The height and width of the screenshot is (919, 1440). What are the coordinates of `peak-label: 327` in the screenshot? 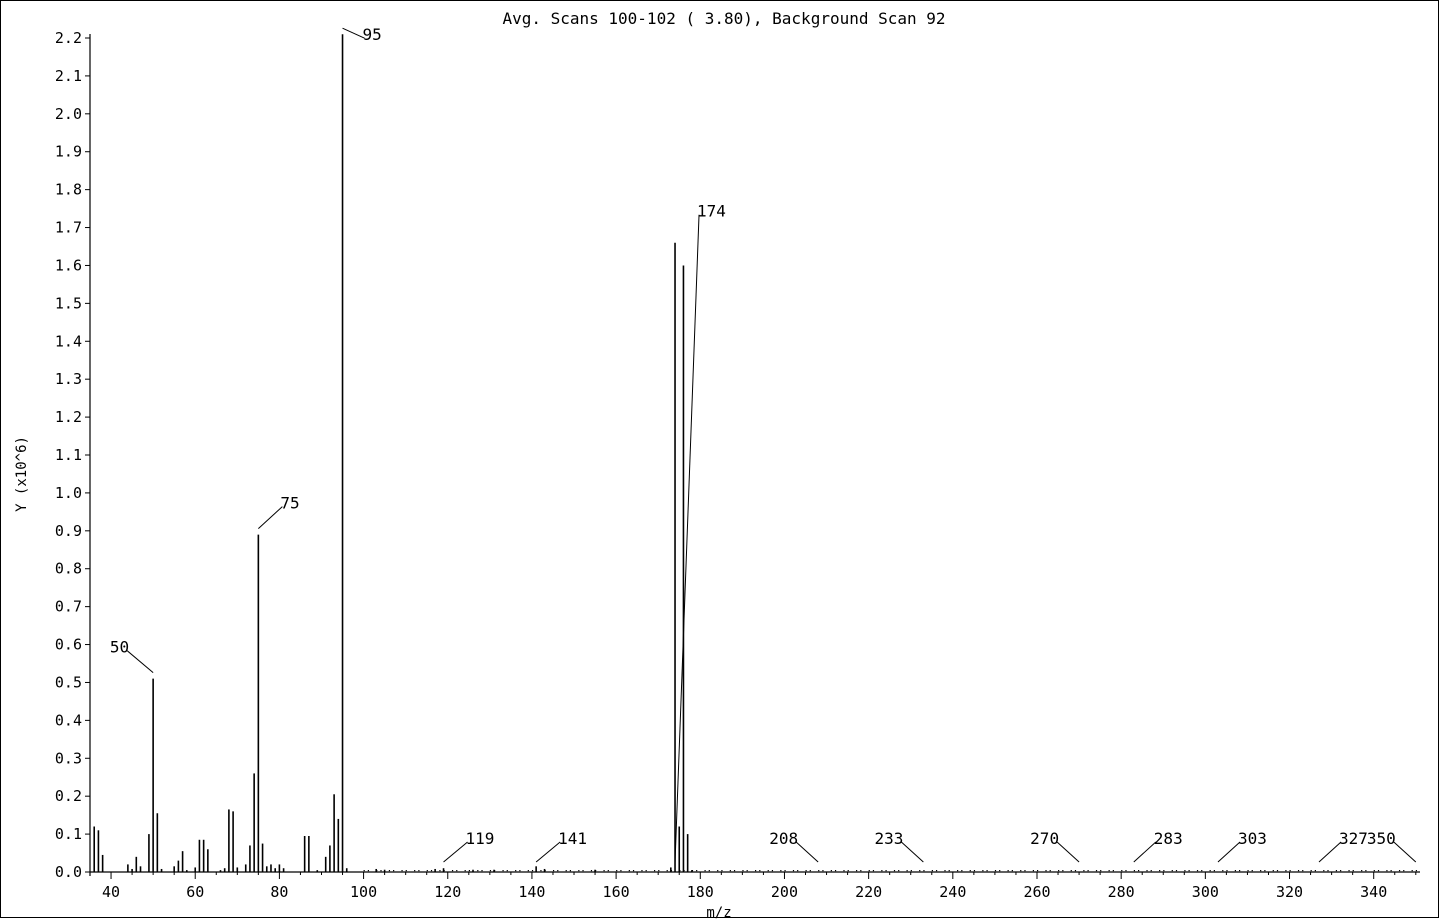 It's located at (1353, 838).